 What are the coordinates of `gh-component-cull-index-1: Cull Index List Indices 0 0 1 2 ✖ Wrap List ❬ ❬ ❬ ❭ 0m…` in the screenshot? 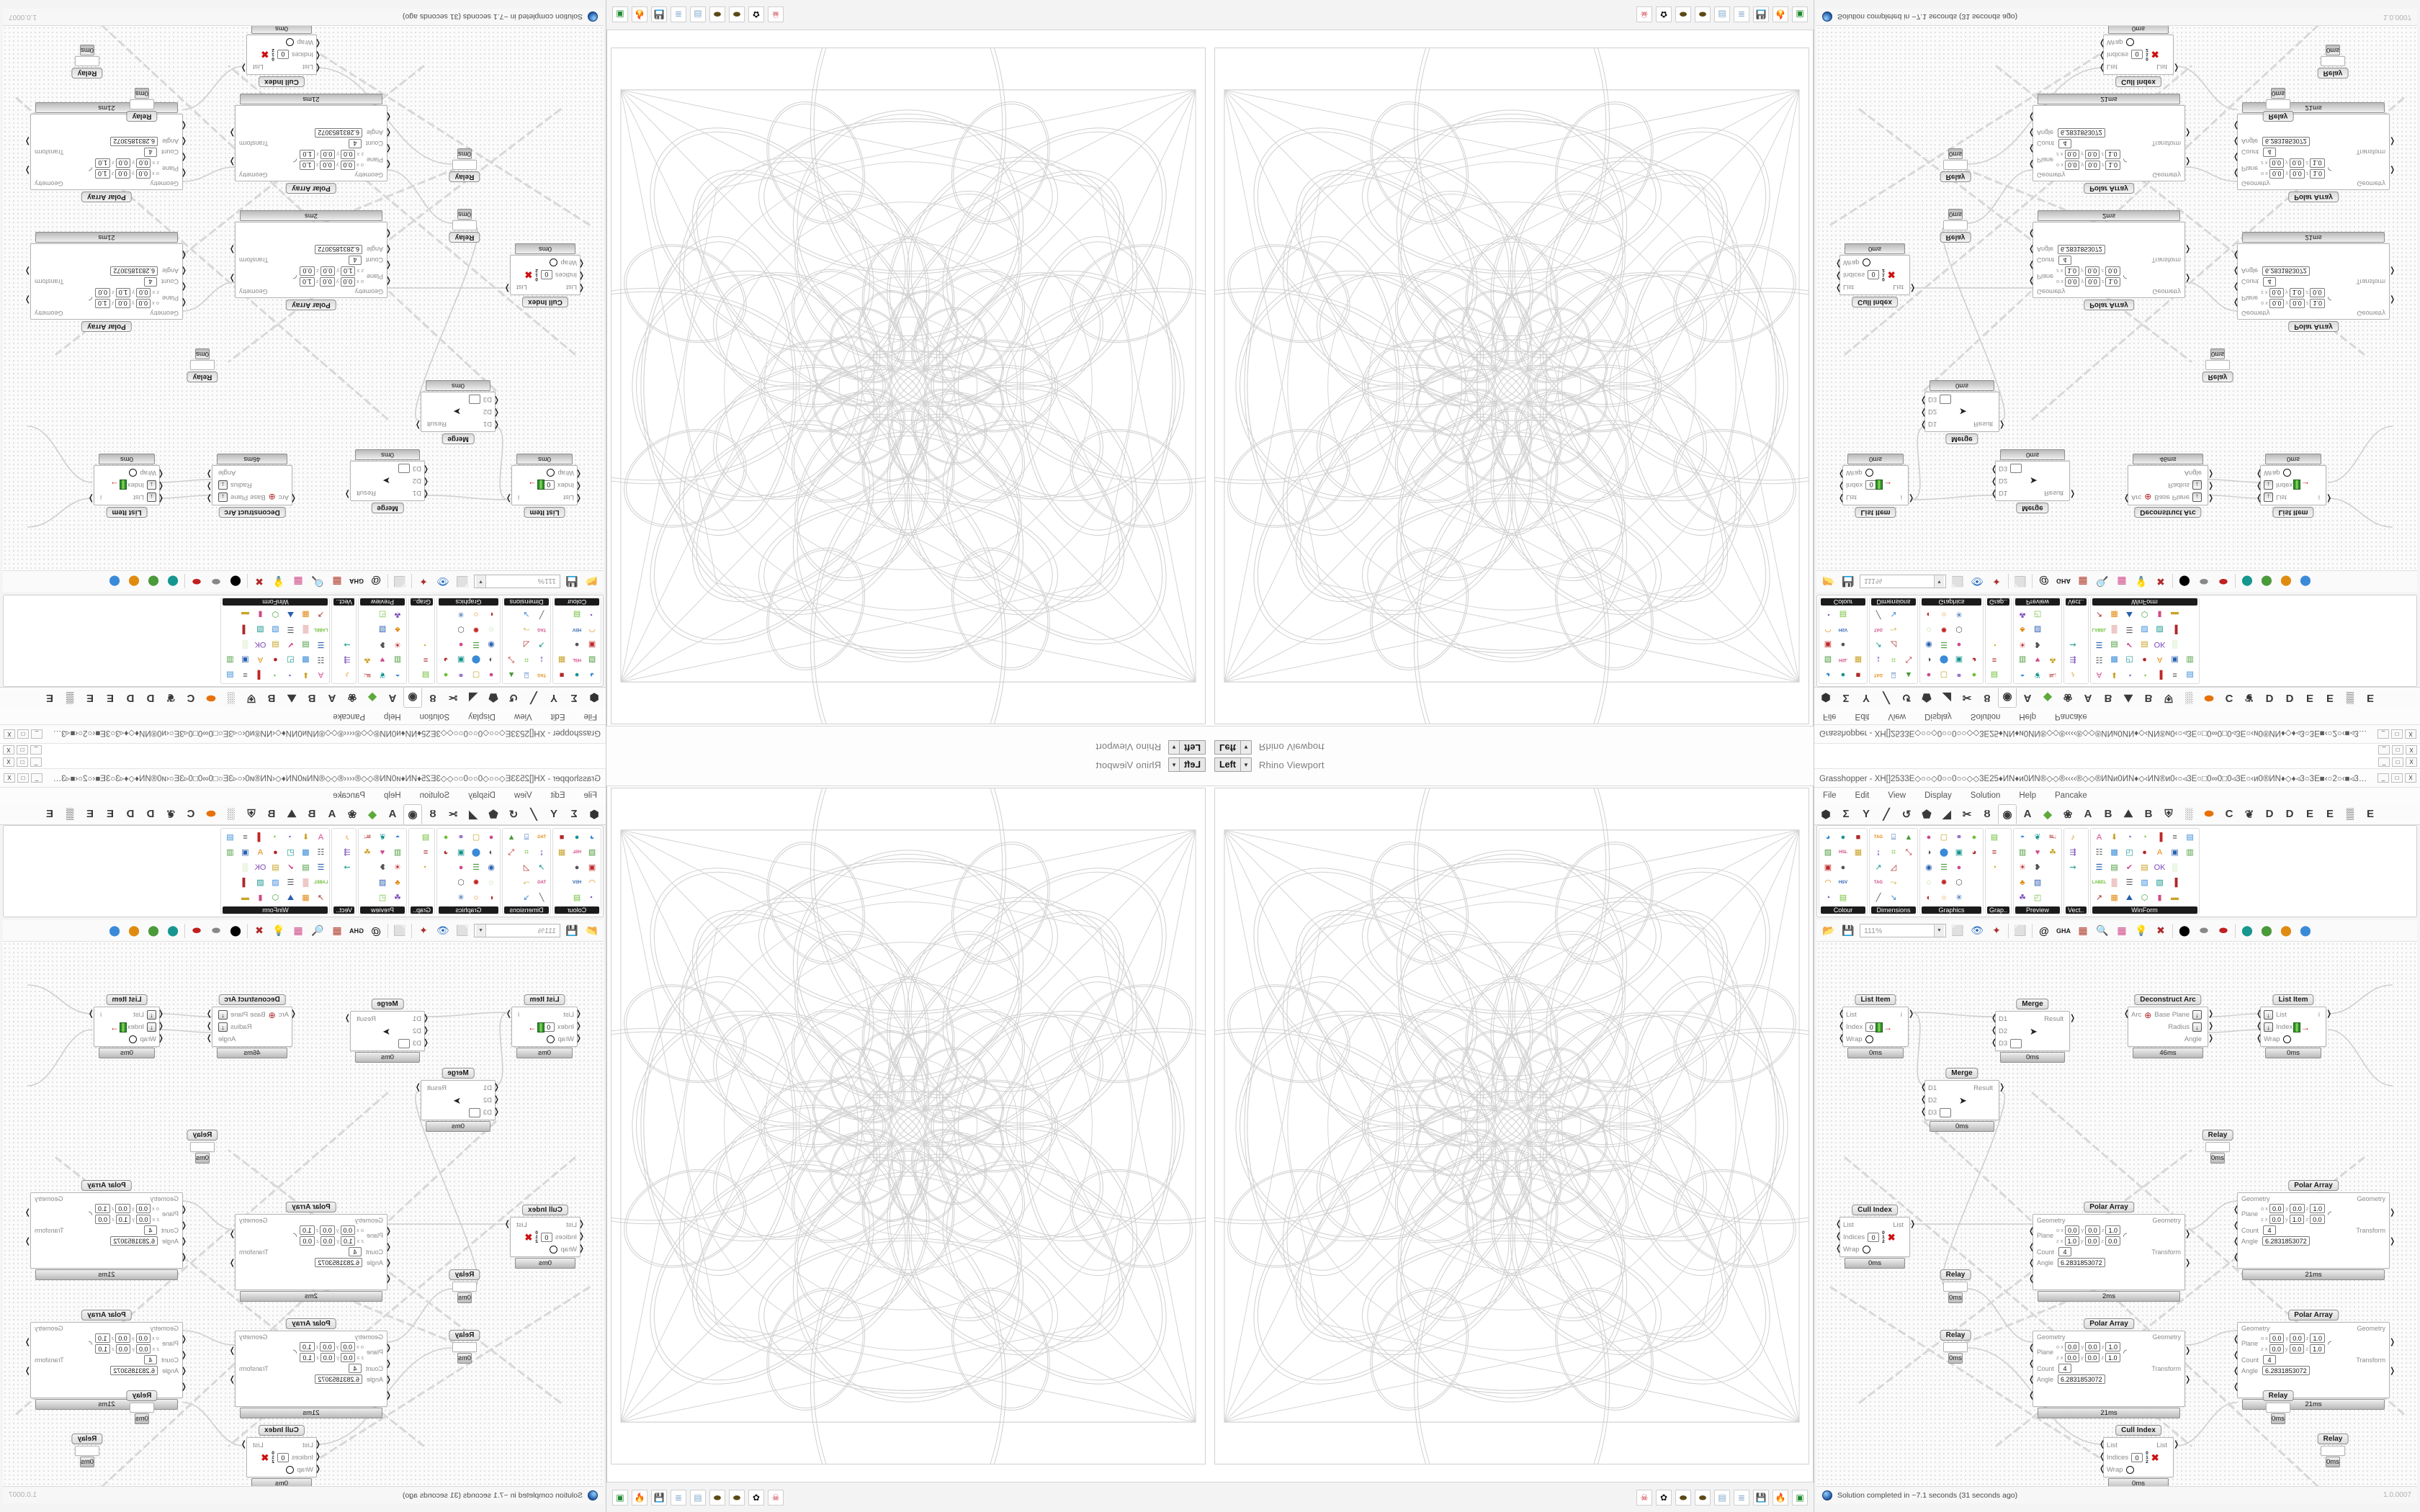 It's located at (544, 275).